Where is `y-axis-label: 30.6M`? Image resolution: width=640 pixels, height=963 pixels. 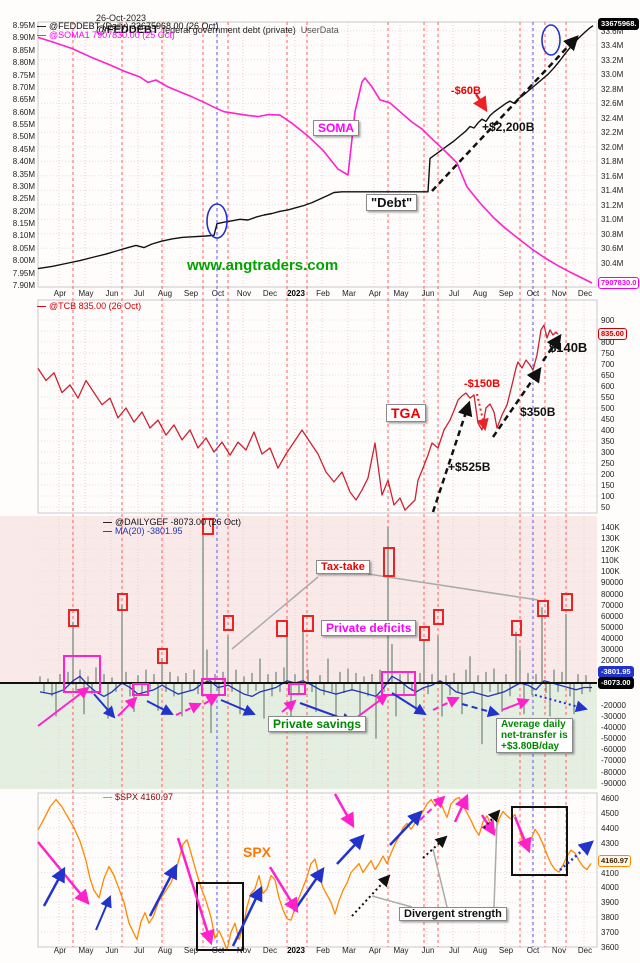 y-axis-label: 30.6M is located at coordinates (612, 249).